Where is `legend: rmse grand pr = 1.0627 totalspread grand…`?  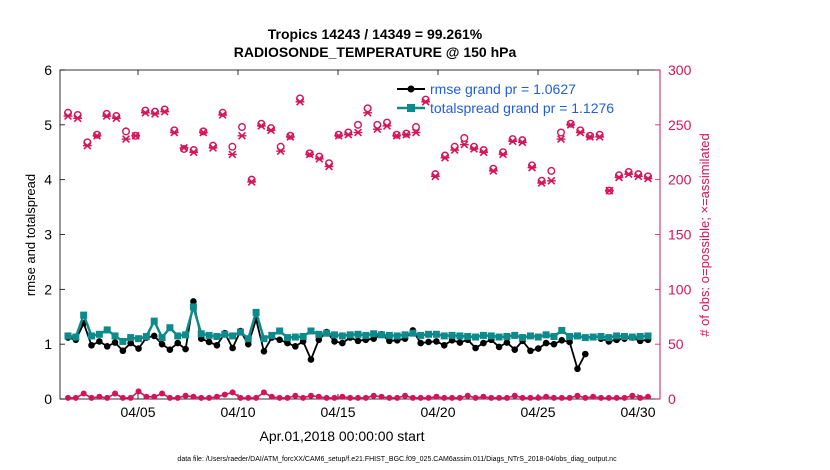 legend: rmse grand pr = 1.0627 totalspread grand… is located at coordinates (505, 98).